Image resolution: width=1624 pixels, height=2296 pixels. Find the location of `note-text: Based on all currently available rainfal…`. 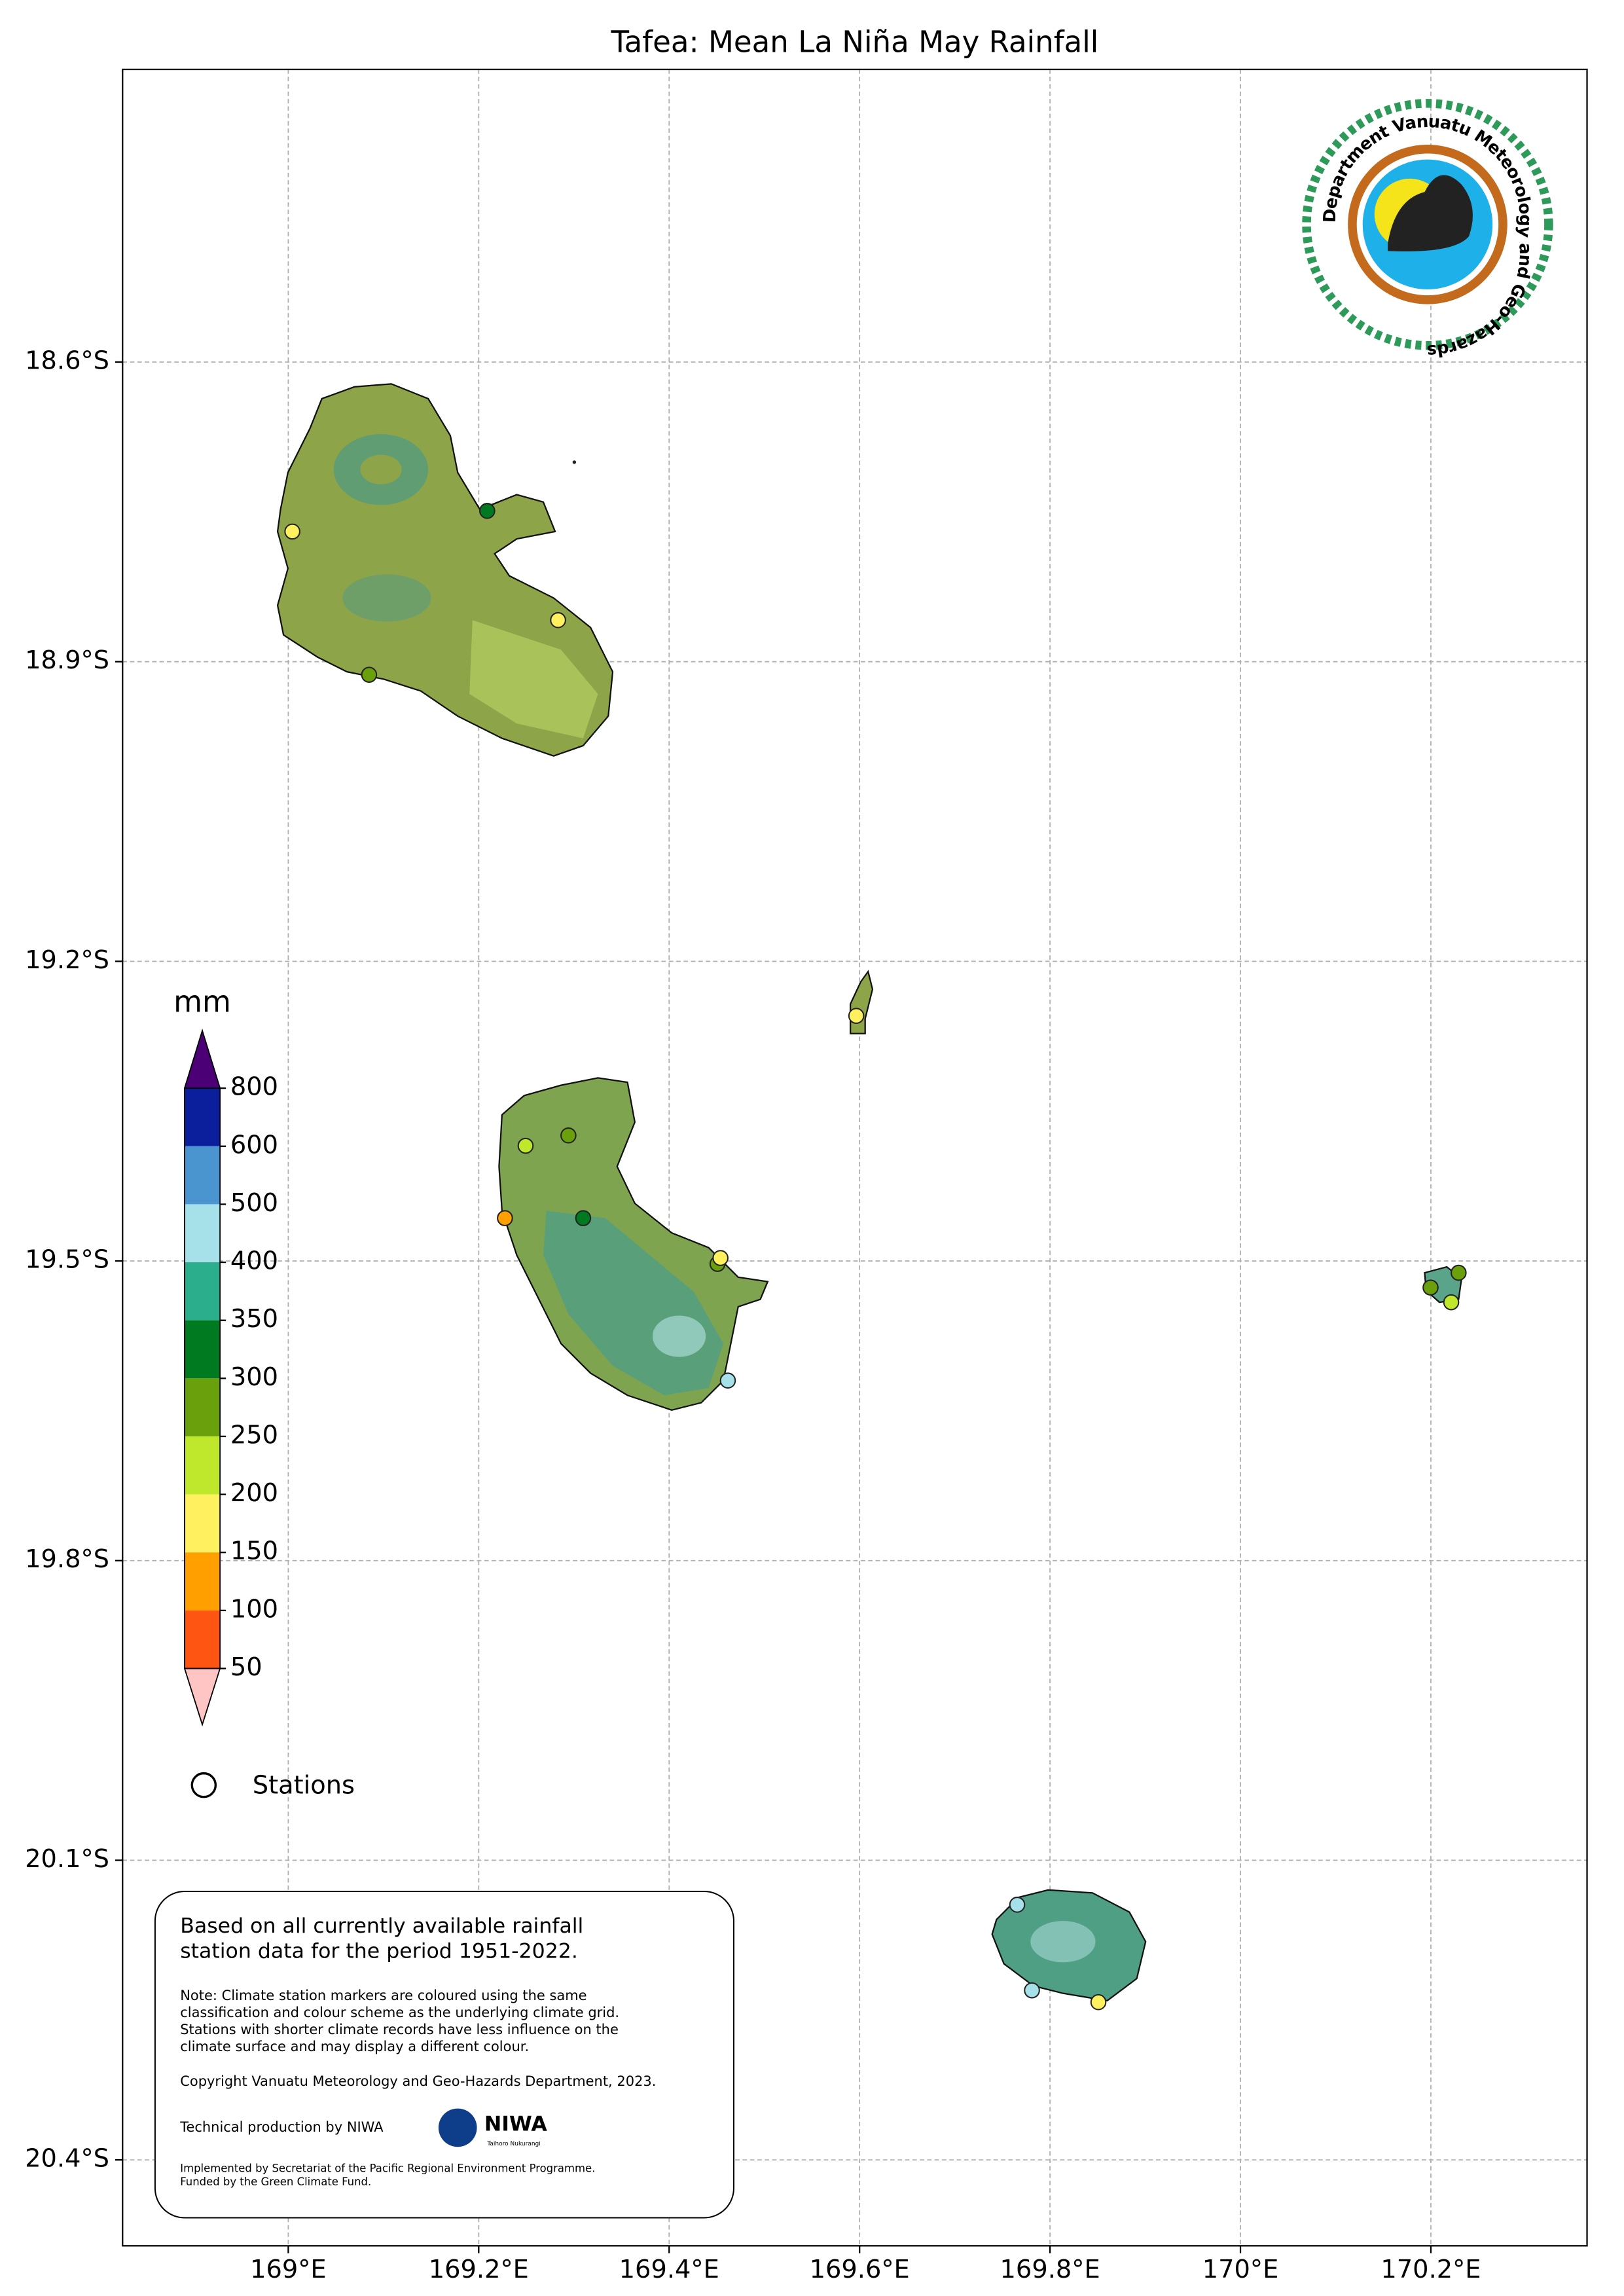

note-text: Based on all currently available rainfal… is located at coordinates (417, 2051).